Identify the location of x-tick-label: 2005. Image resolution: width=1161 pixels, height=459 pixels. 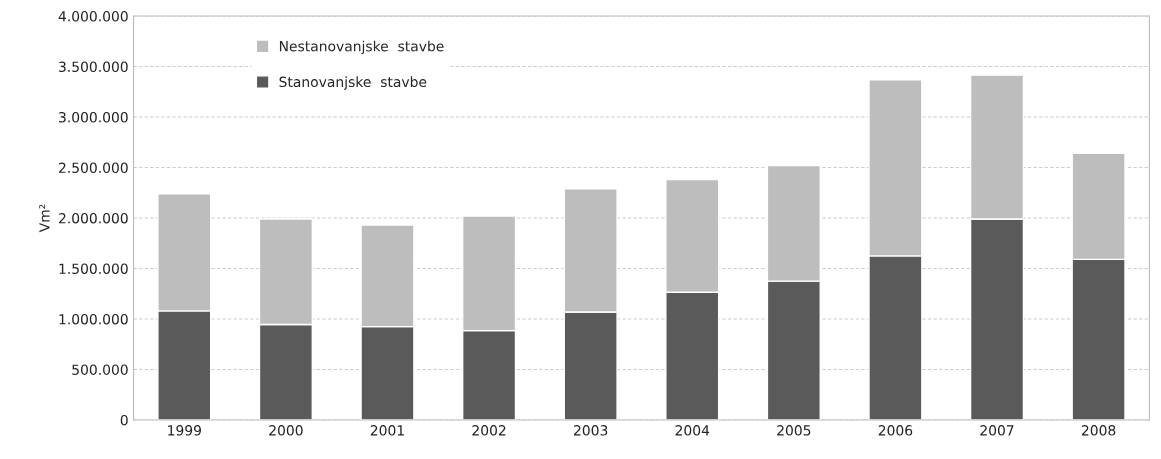
(794, 430).